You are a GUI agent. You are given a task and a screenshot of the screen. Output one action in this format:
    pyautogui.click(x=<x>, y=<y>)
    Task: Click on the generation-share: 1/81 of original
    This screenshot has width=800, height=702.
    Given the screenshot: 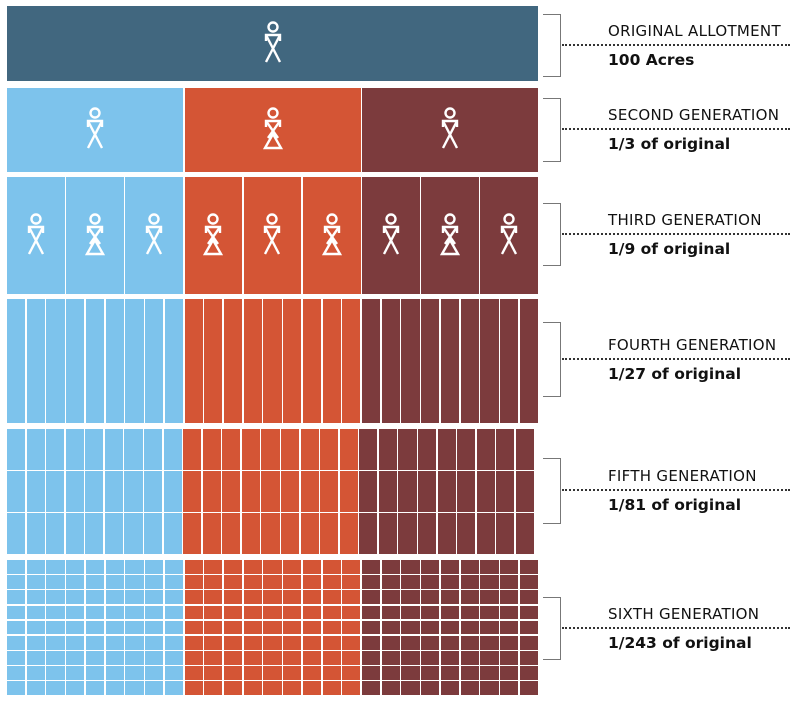 What is the action you would take?
    pyautogui.click(x=675, y=505)
    